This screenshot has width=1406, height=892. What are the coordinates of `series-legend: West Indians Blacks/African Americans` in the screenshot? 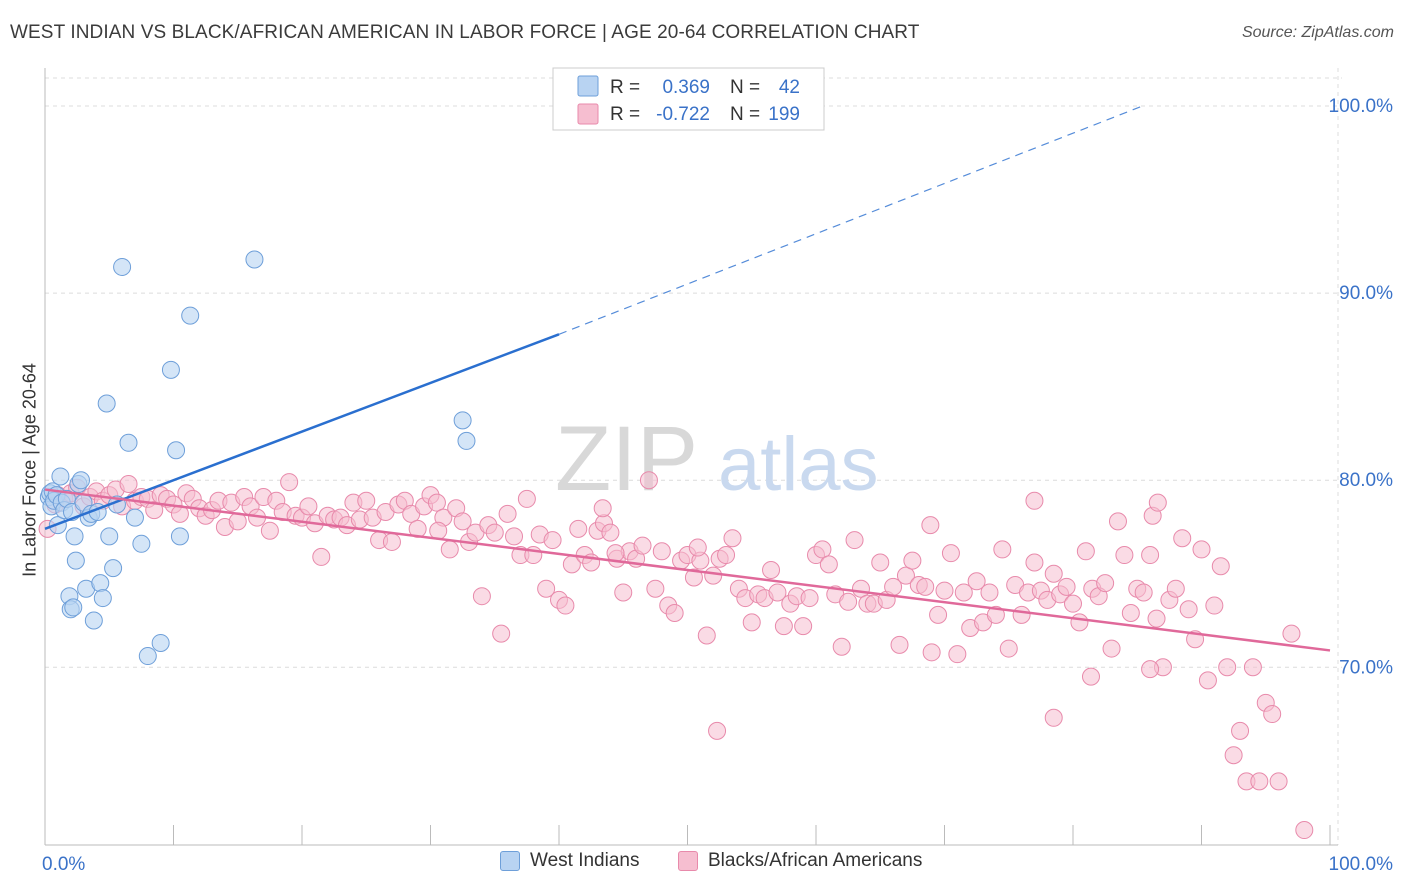 It's located at (703, 865).